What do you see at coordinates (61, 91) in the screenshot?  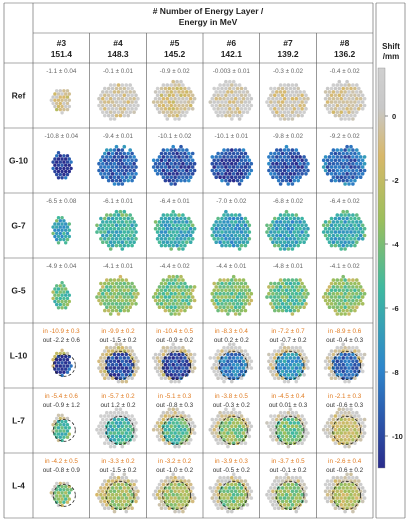 I see `table-cell: -1.1 ± 0.04` at bounding box center [61, 91].